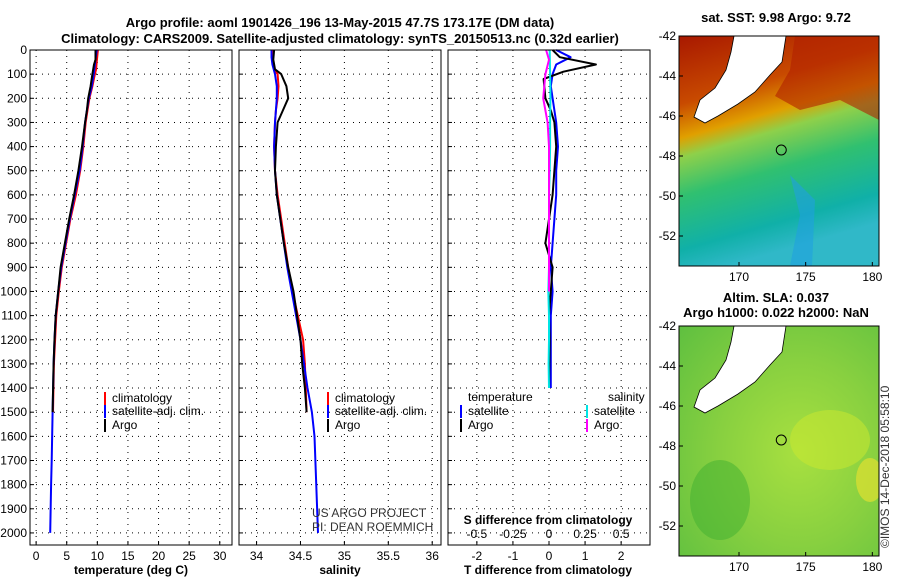 The image size is (900, 580). I want to click on difference-secondary-xticks: -0.5 -0.25 0 0.25 0.5, so click(548, 534).